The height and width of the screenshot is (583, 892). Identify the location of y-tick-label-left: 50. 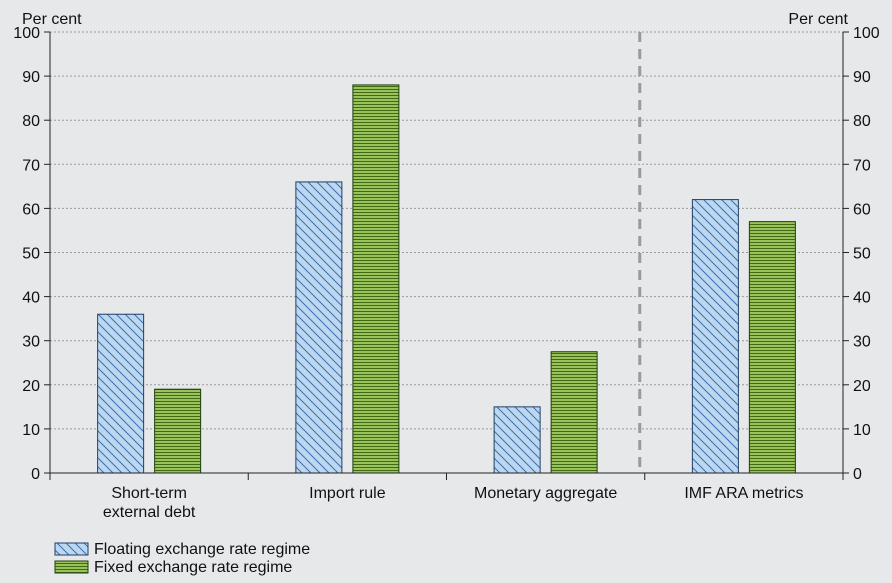
(31, 254).